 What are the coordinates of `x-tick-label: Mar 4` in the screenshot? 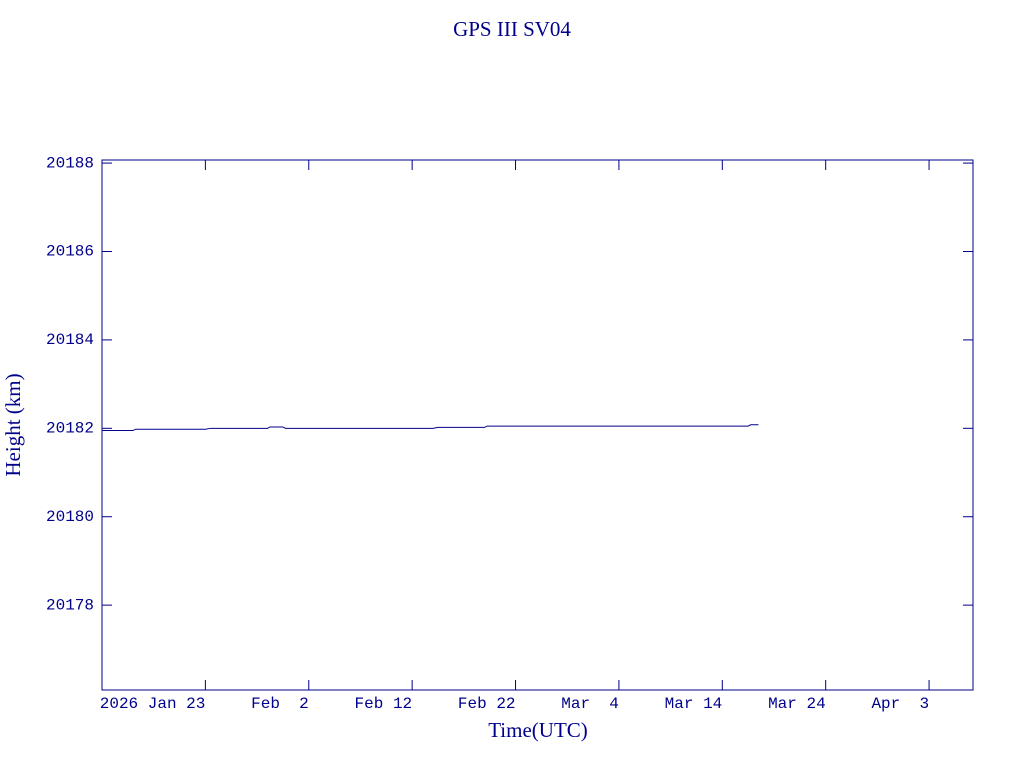 It's located at (590, 704).